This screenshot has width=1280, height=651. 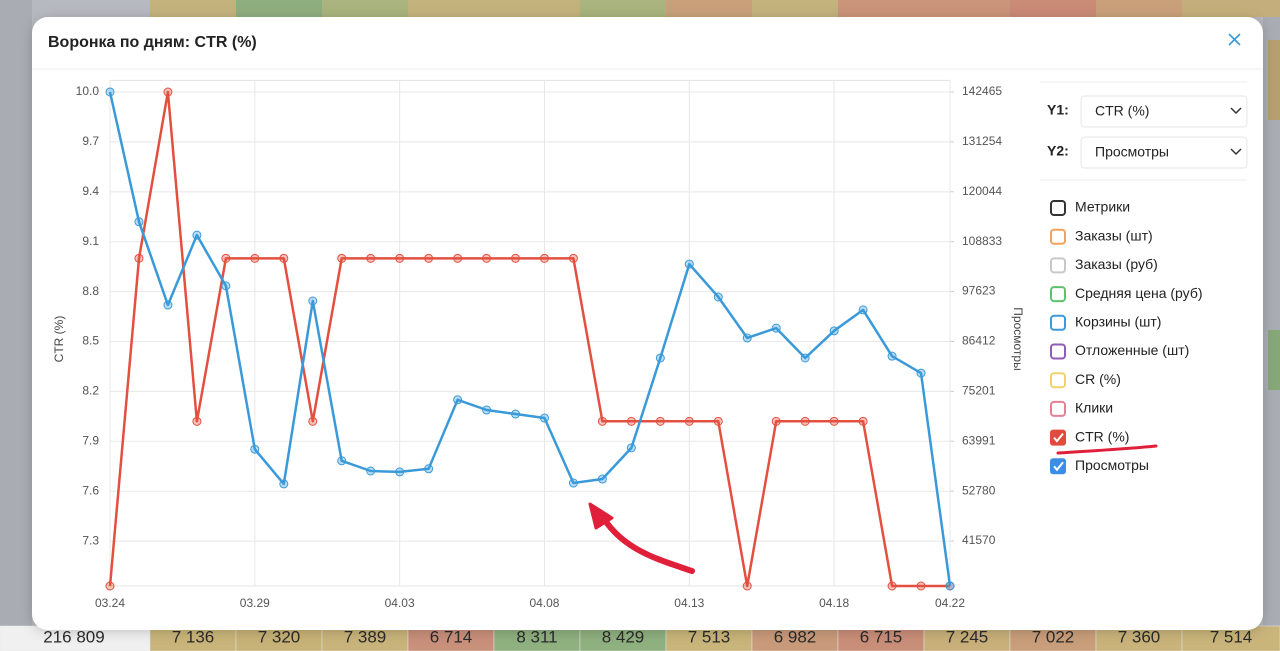 I want to click on metric-label: Заказы (руб), so click(x=1116, y=264).